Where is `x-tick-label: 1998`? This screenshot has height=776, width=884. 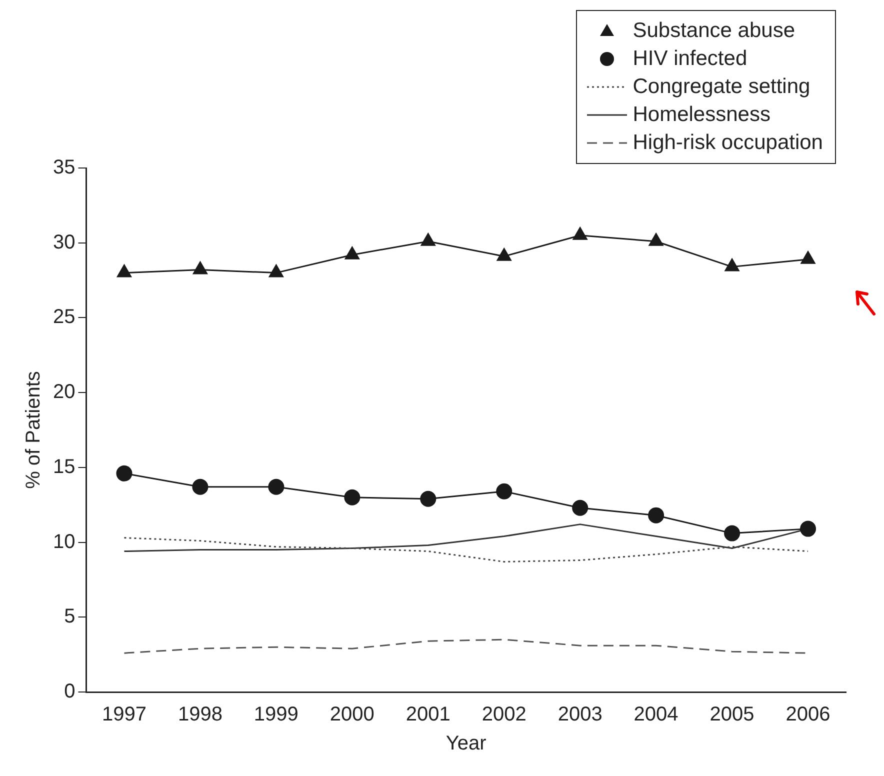
x-tick-label: 1998 is located at coordinates (200, 715).